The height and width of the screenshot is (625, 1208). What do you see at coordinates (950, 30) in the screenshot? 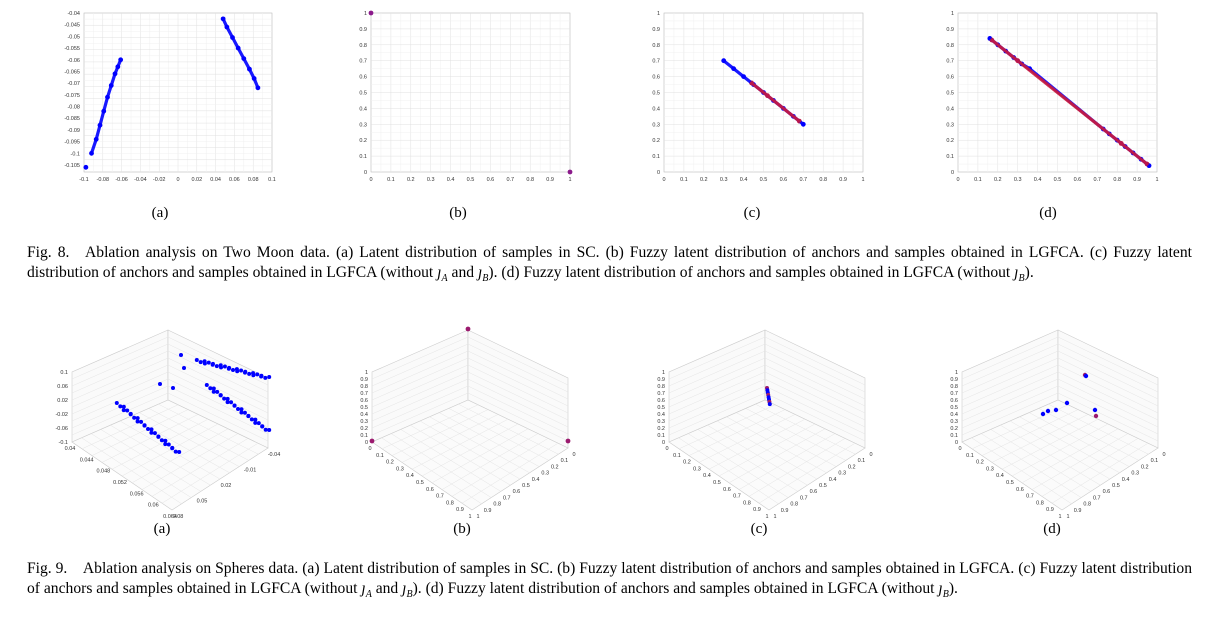
I see `y-tick-label: 0.9` at bounding box center [950, 30].